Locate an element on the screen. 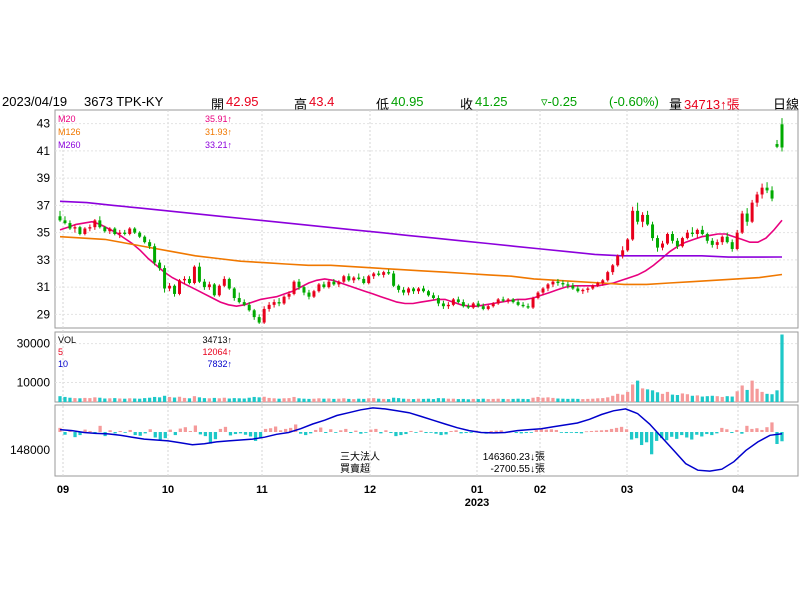 This screenshot has width=800, height=600. open-value: 42.95 is located at coordinates (242, 101).